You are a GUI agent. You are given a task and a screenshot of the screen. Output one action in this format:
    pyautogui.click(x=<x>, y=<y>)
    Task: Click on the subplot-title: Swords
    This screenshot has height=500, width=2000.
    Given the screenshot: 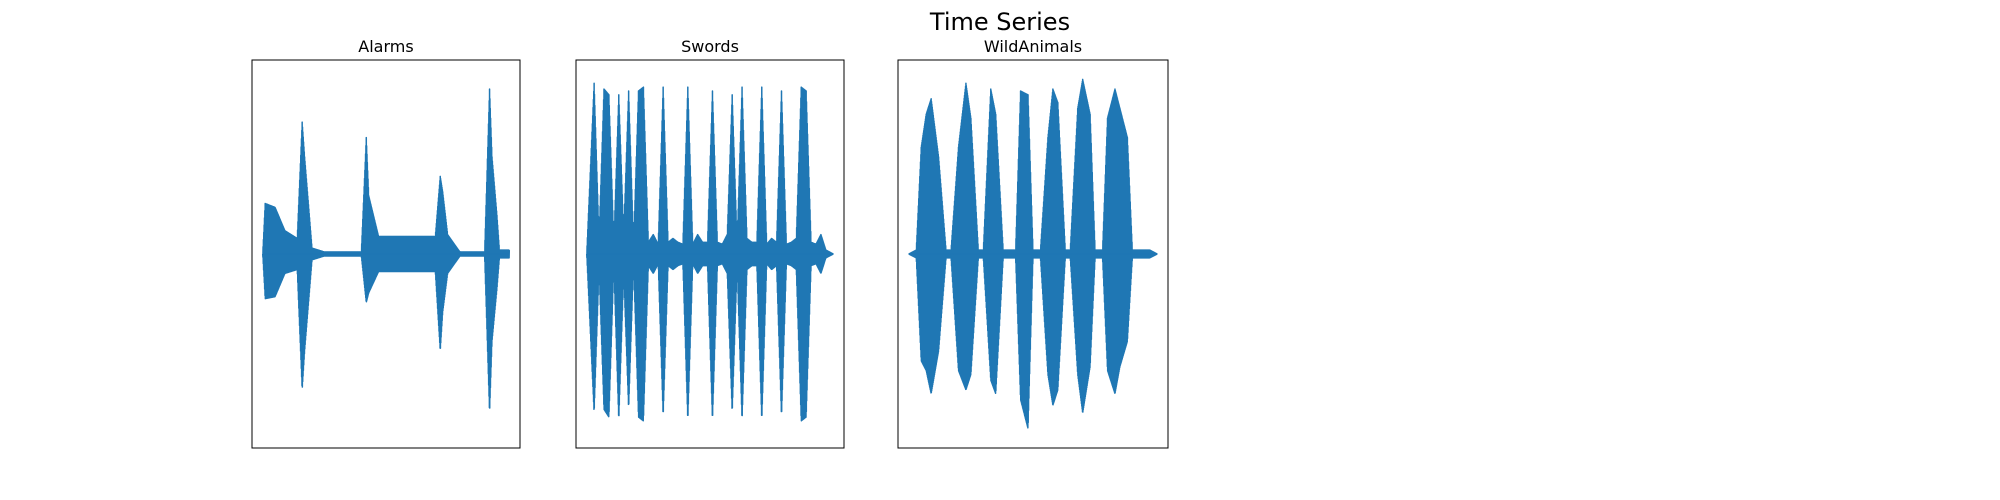 What is the action you would take?
    pyautogui.click(x=710, y=46)
    